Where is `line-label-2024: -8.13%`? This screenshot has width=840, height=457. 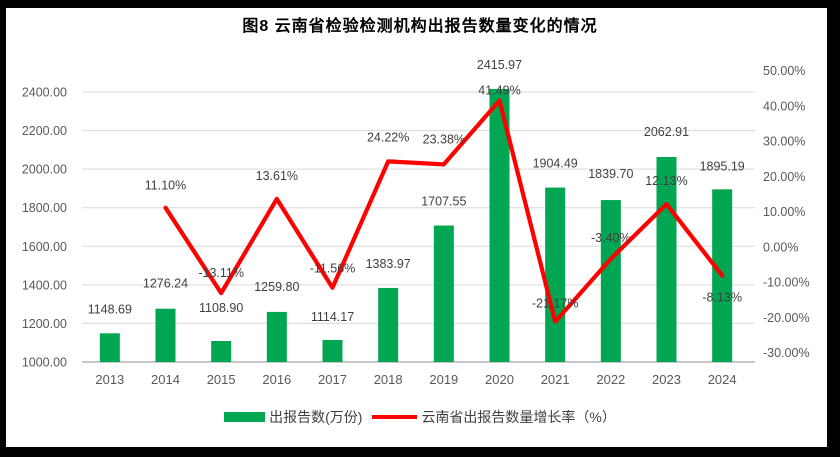 line-label-2024: -8.13% is located at coordinates (722, 298).